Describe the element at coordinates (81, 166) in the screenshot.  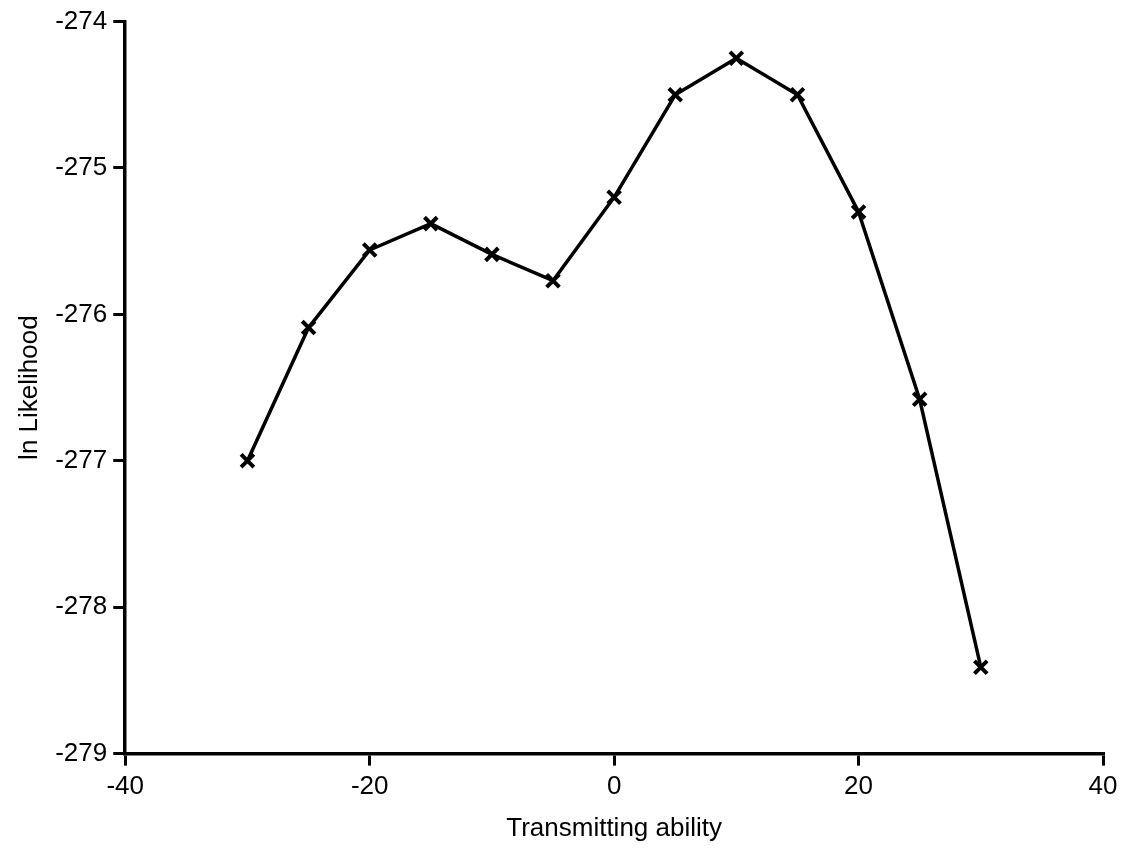
I see `y-tick-label: -275` at that location.